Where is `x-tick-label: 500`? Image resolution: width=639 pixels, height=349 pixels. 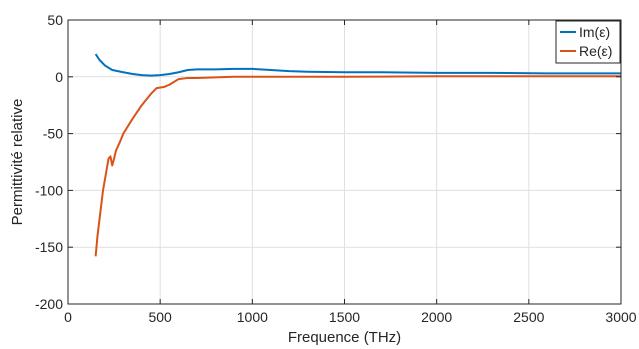 x-tick-label: 500 is located at coordinates (160, 317).